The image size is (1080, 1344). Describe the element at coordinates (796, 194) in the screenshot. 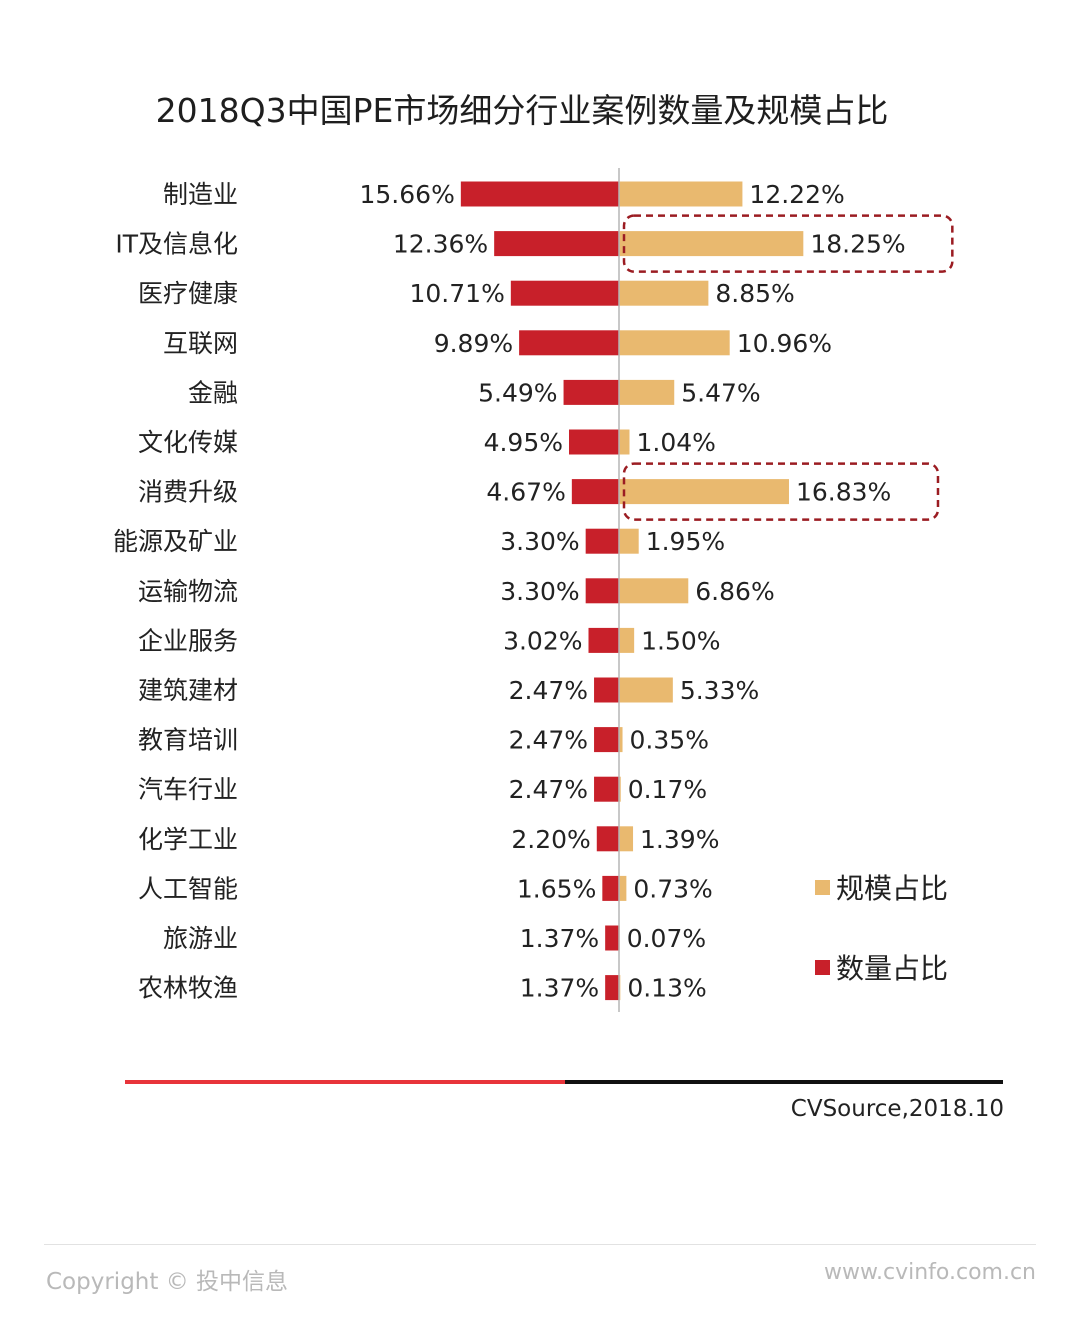

I see `data-label-scale-share: 12.22%` at that location.